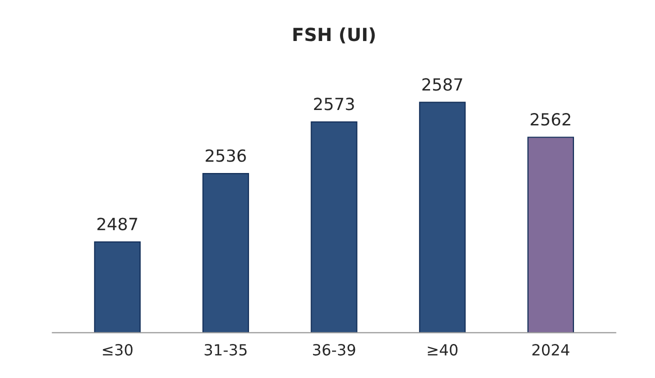 Image resolution: width=655 pixels, height=378 pixels. I want to click on data-label: 2573, so click(334, 104).